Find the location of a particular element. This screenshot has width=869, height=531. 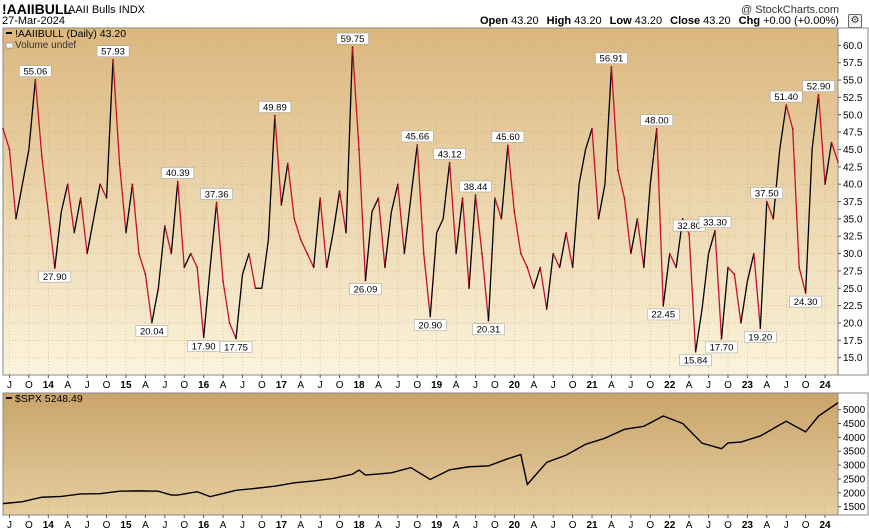

annotation: 20.90 is located at coordinates (430, 325).